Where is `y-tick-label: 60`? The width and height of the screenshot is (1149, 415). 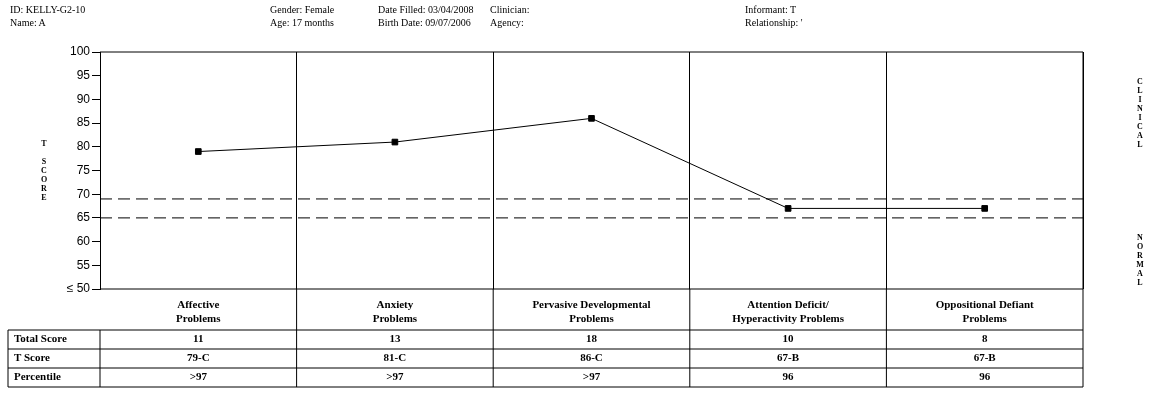 y-tick-label: 60 is located at coordinates (83, 240).